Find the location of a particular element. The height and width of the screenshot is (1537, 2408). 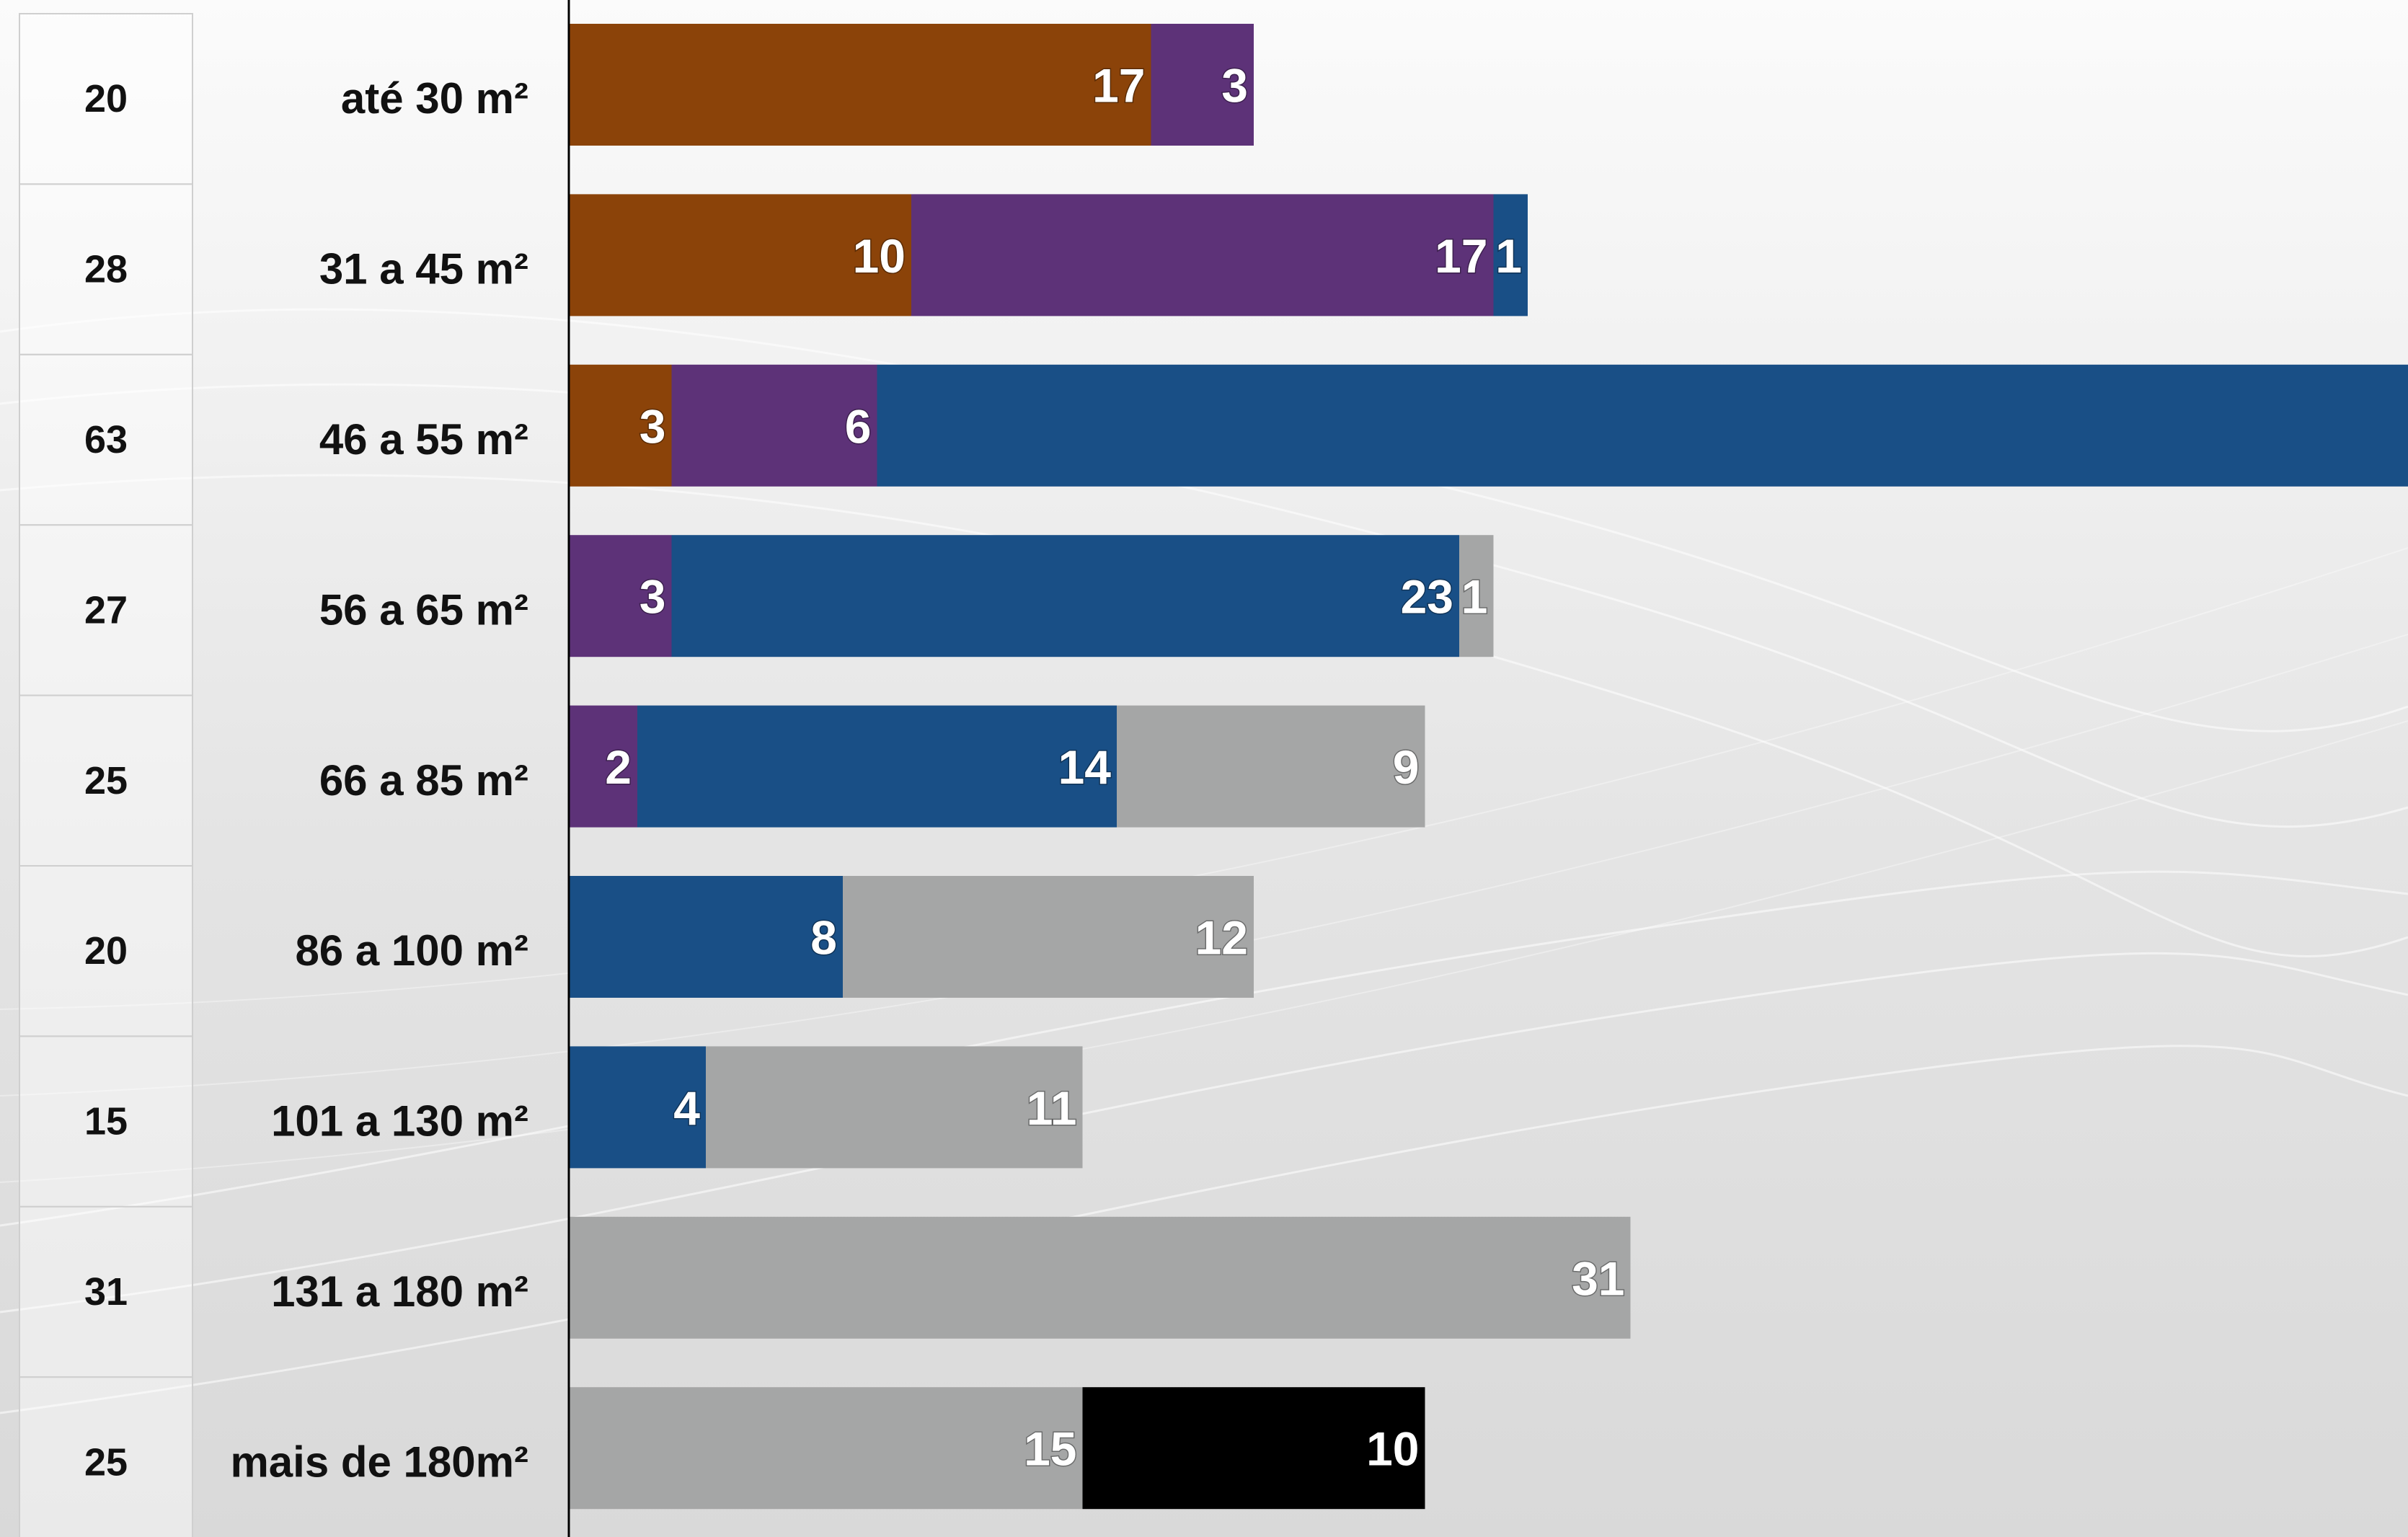

category-label: 66 a 85 m² is located at coordinates (423, 780).